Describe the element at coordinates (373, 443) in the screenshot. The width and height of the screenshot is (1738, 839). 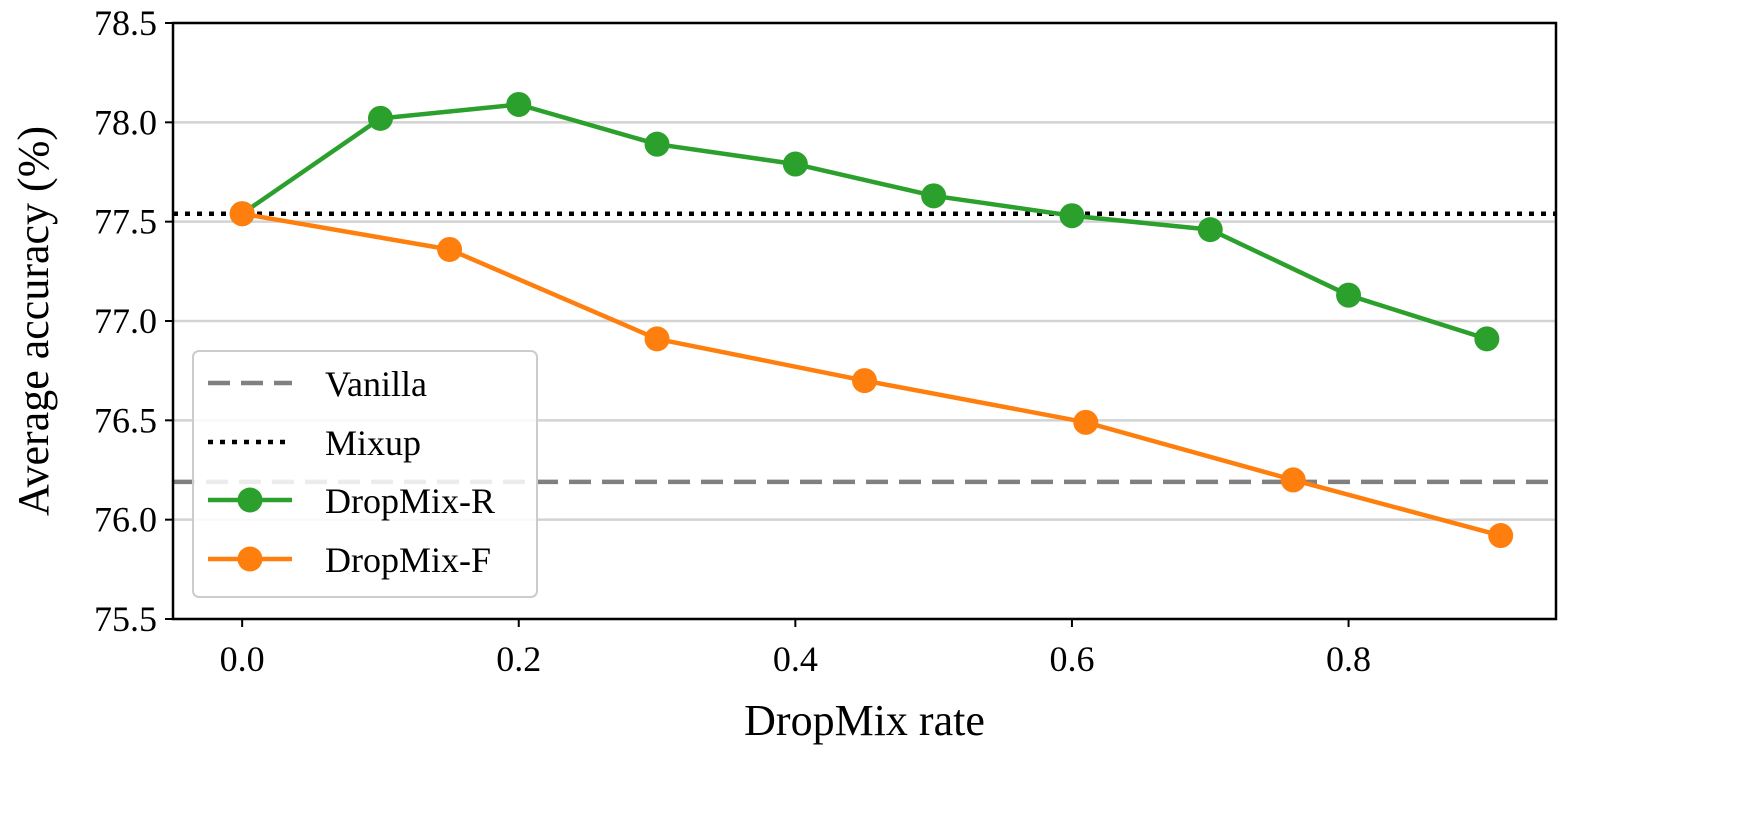
I see `legend-mixup-label: Mixup` at that location.